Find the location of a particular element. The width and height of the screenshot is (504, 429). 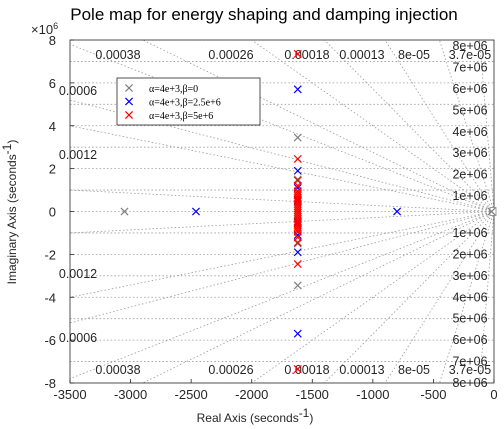

frequency-label: 7e+06 is located at coordinates (469, 362).